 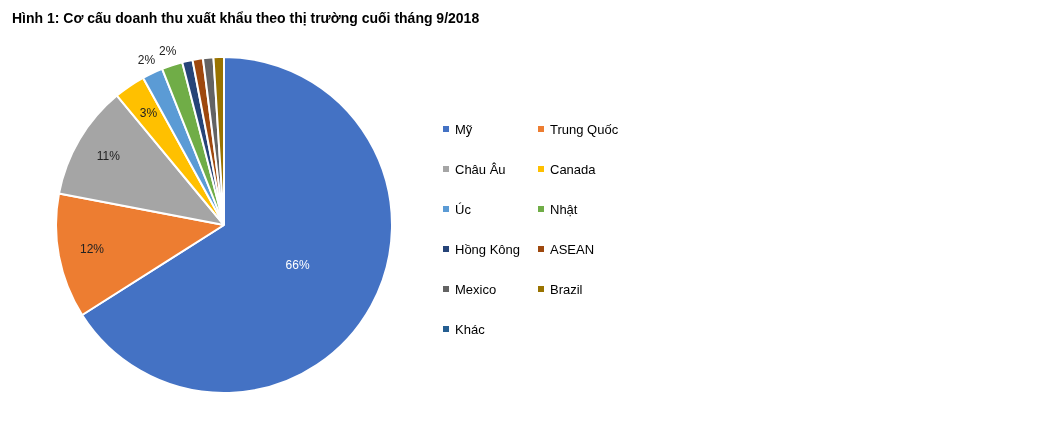 What do you see at coordinates (572, 249) in the screenshot?
I see `legend-label: ASEAN` at bounding box center [572, 249].